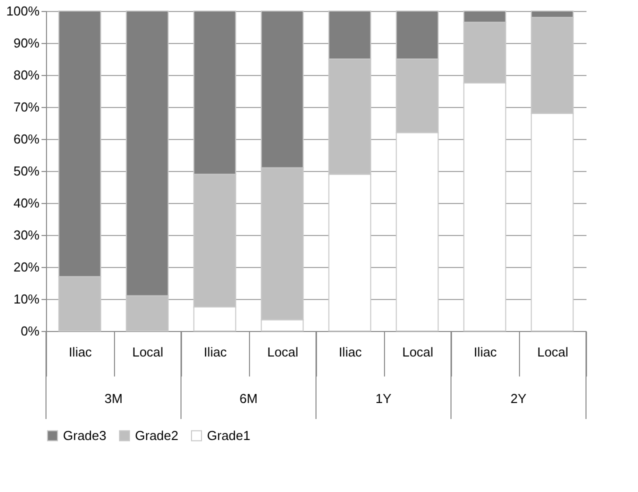 The height and width of the screenshot is (492, 638). Describe the element at coordinates (518, 398) in the screenshot. I see `text: 2Y` at that location.